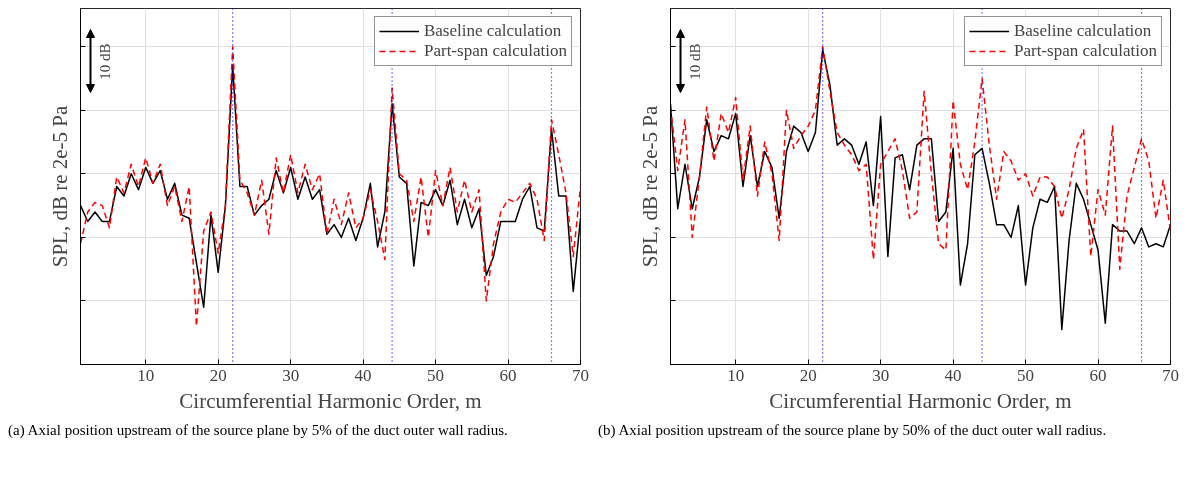 This screenshot has height=501, width=1201. What do you see at coordinates (258, 430) in the screenshot?
I see `text: (a) Axial position upstream of the source plane by 5% of the duct outer wall radius.` at bounding box center [258, 430].